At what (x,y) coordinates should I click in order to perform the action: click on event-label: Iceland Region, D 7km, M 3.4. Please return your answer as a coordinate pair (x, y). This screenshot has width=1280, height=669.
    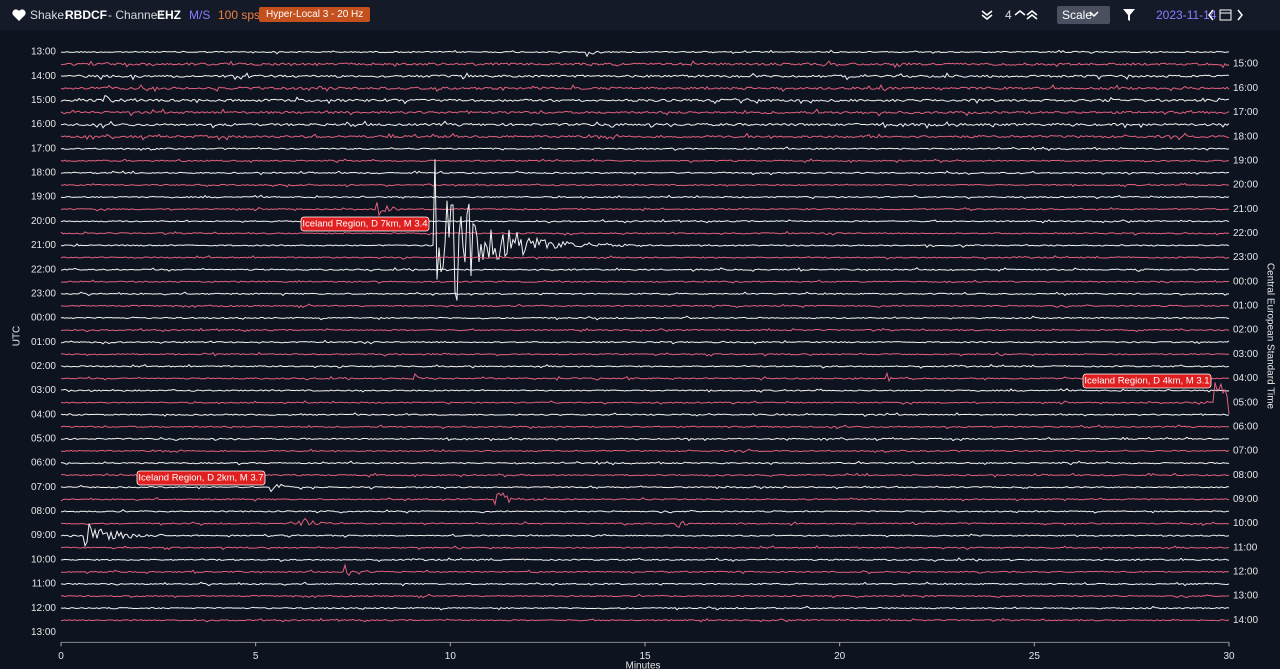
    Looking at the image, I should click on (364, 224).